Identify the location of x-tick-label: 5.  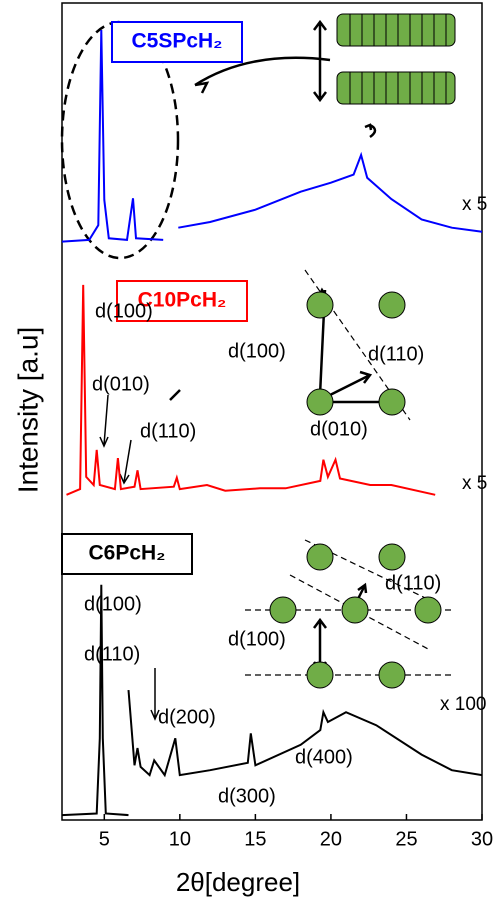
(104, 839).